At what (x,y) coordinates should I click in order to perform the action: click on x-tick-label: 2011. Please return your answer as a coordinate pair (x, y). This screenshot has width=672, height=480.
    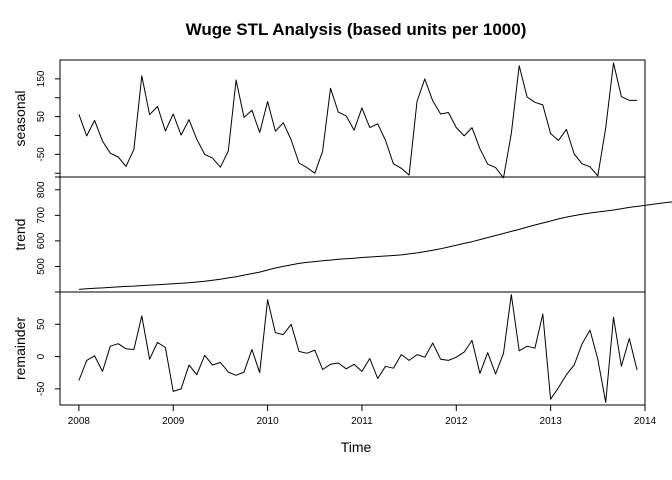
    Looking at the image, I should click on (362, 421).